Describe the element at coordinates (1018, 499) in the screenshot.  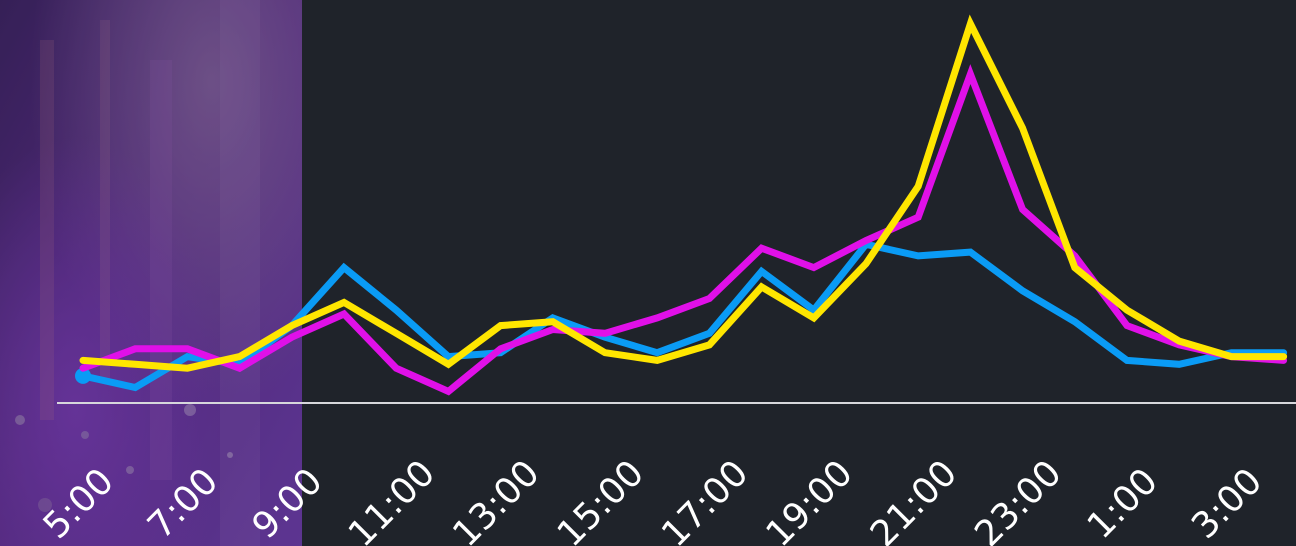
I see `x-tick-label: 23:00` at that location.